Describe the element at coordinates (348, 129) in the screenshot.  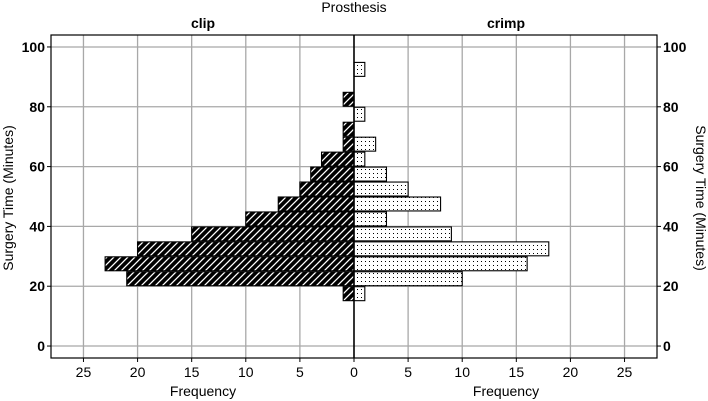
I see `bar-clip-72.5` at that location.